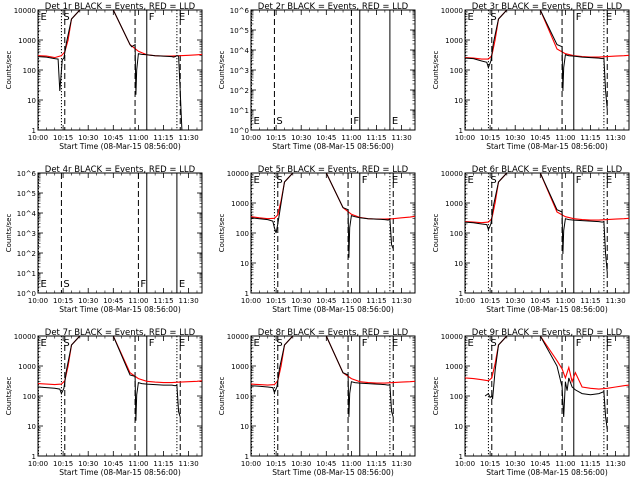  I want to click on chart-title: Det 5r BLACK = Events, RED = LLD, so click(333, 170).